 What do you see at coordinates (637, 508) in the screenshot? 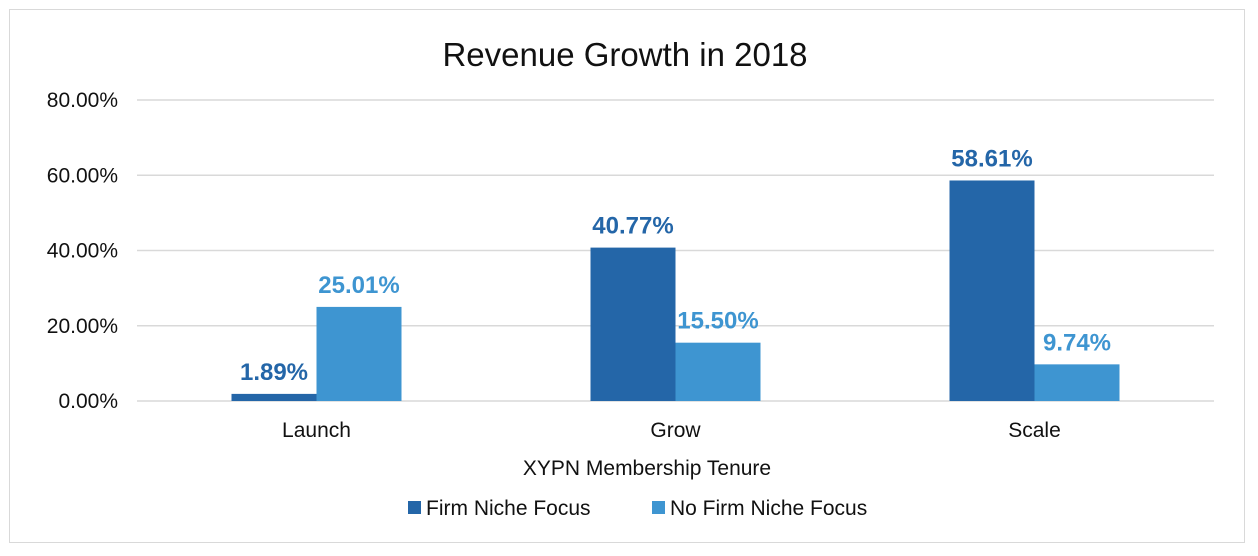
I see `legend: Firm Niche Focus No Firm Niche Focus` at bounding box center [637, 508].